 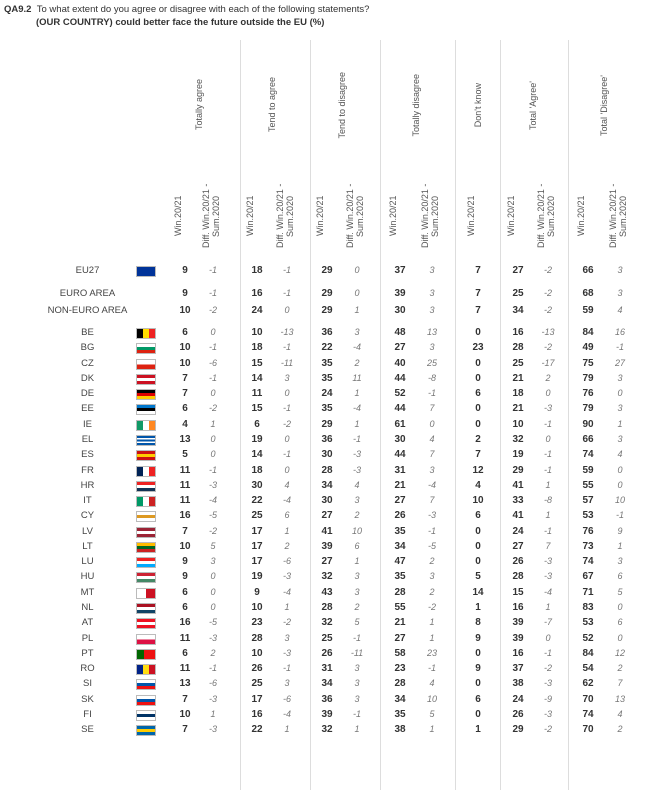 I want to click on cell-value: 38, so click(x=400, y=730).